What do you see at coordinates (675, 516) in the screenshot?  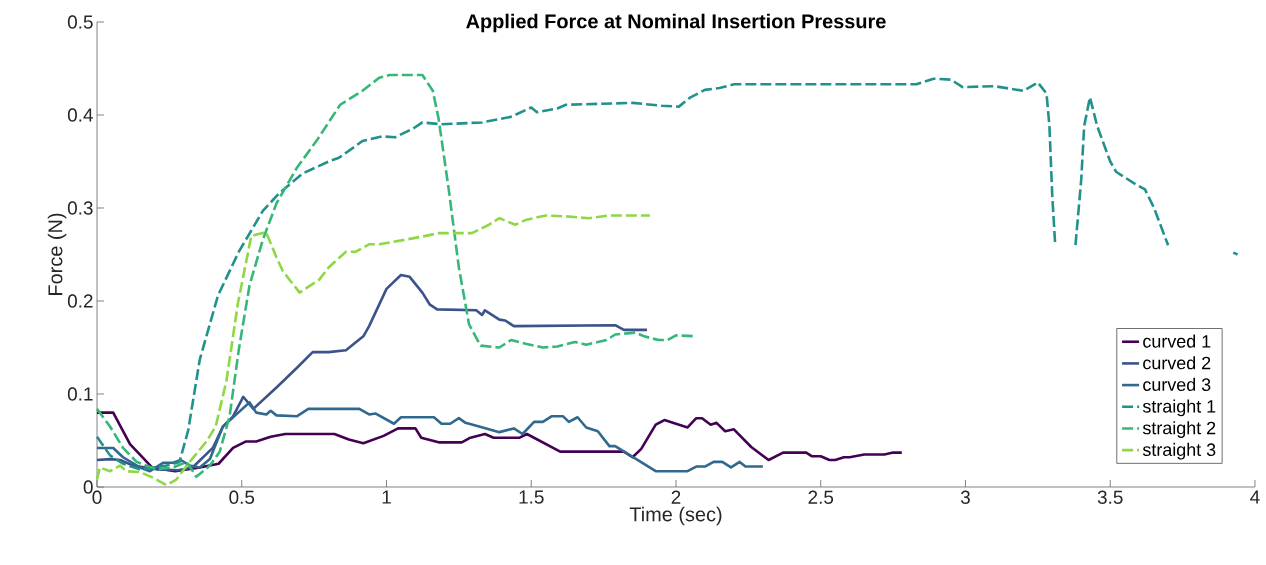 I see `x-axis-title: Time (sec)` at bounding box center [675, 516].